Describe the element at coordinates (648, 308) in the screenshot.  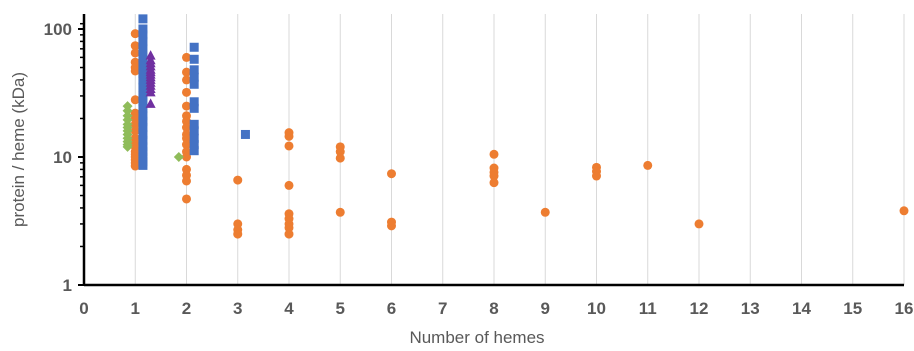
I see `x-tick-label-11: 11` at that location.